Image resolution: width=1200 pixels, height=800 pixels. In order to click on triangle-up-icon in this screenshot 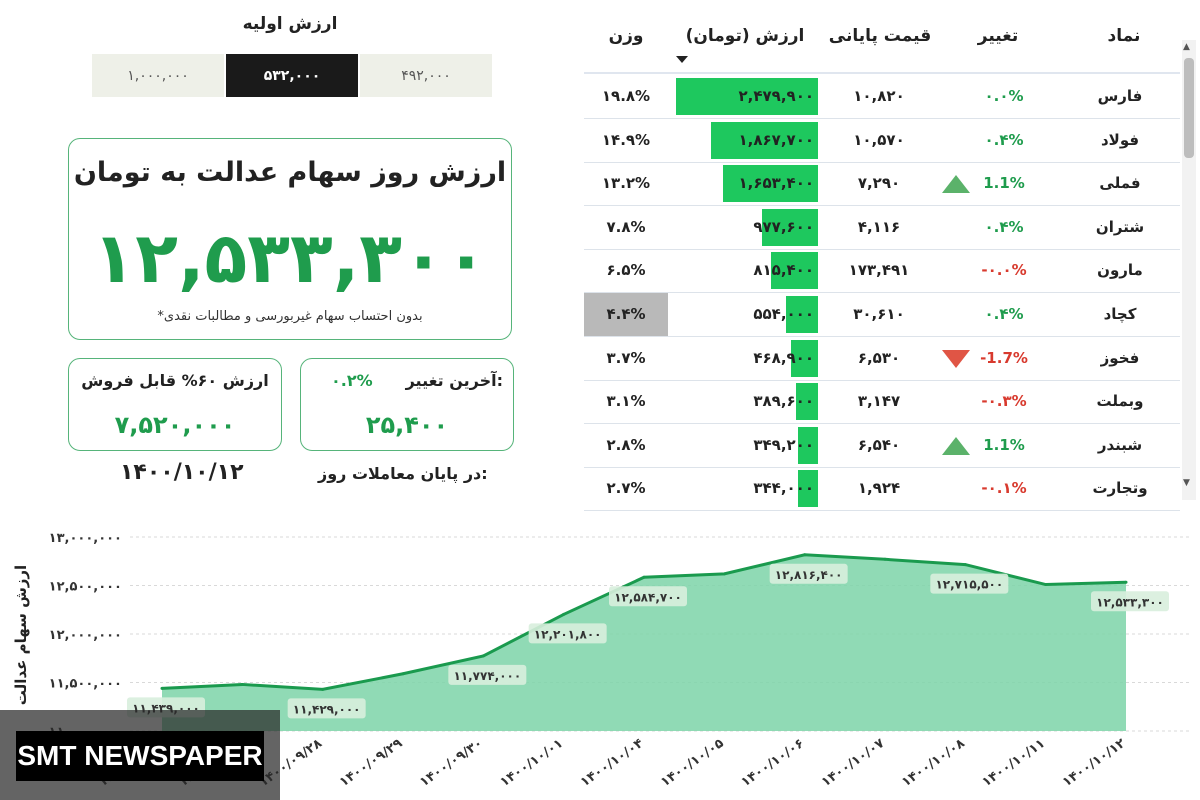, I will do `click(956, 445)`.